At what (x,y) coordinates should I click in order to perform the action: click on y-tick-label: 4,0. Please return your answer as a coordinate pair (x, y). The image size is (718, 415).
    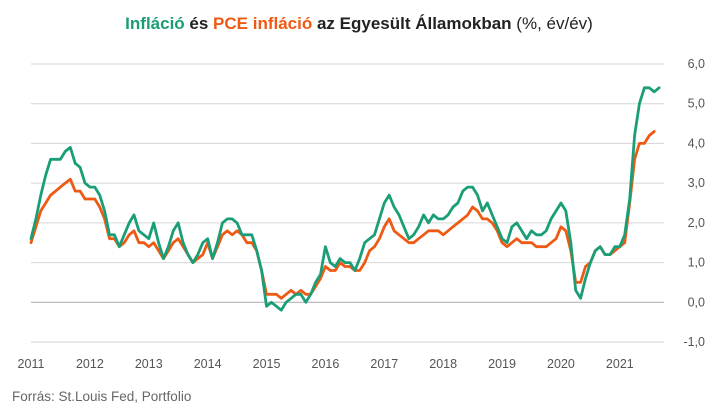
    Looking at the image, I should click on (696, 143).